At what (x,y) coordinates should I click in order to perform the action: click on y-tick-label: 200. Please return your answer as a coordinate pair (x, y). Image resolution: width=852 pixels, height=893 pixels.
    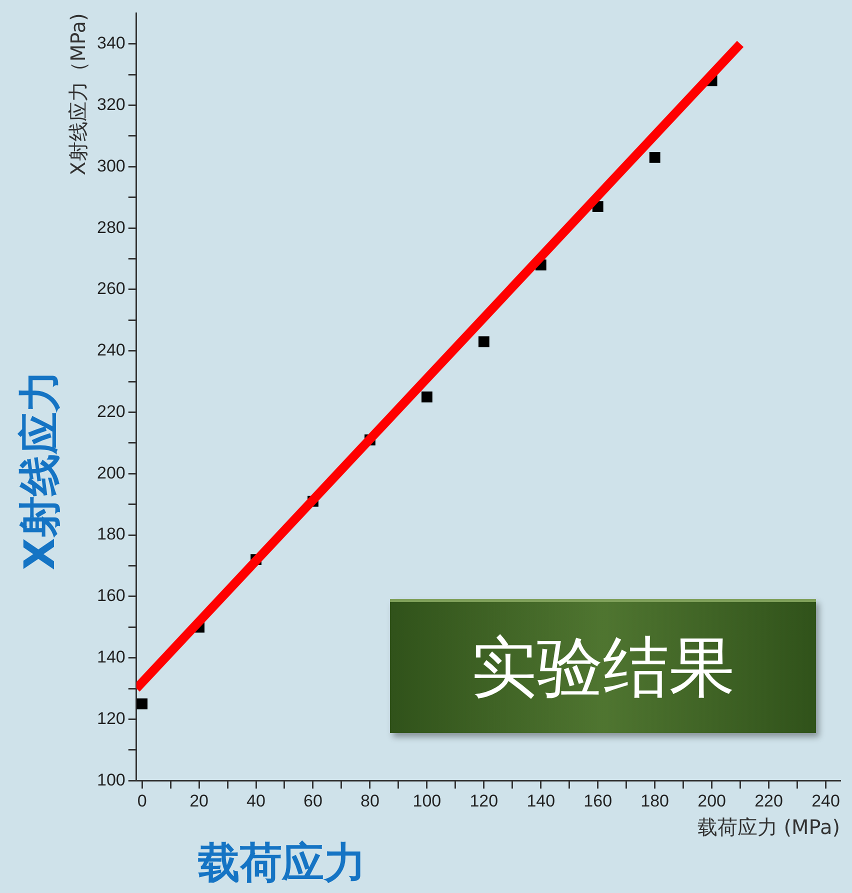
    Looking at the image, I should click on (111, 472).